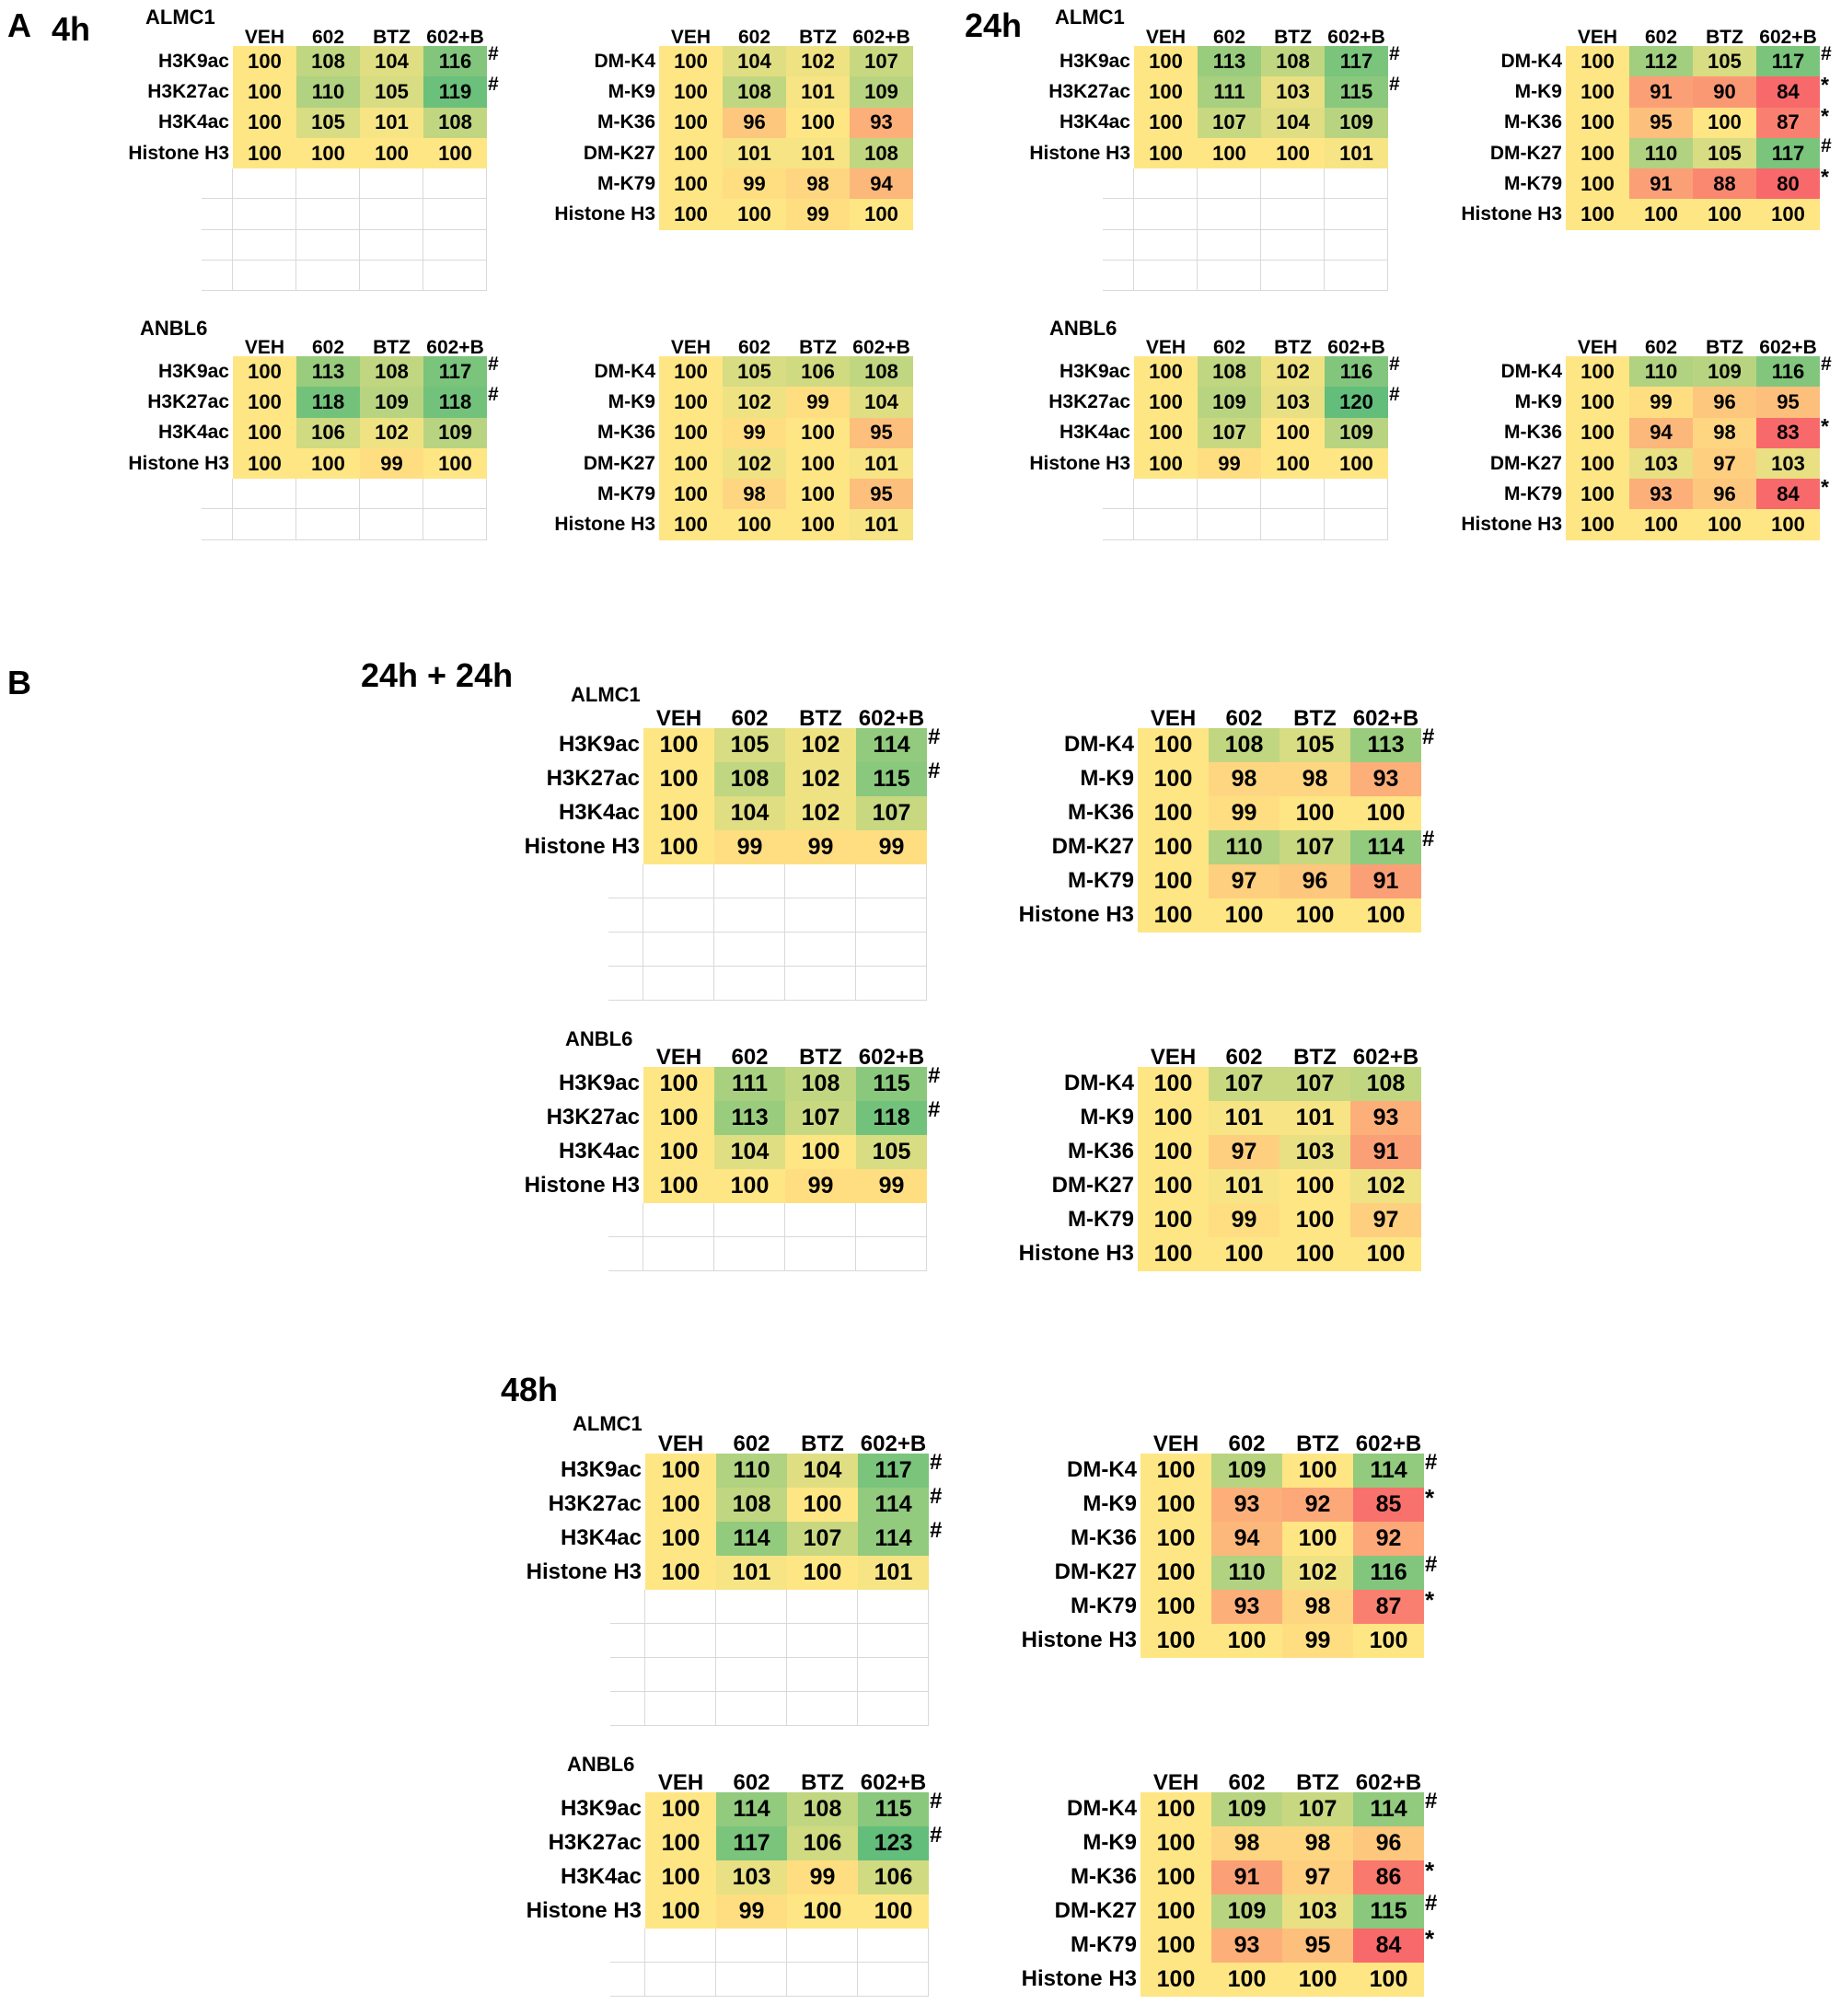 The width and height of the screenshot is (1841, 2016). I want to click on heatmap-cell: 91, so click(1385, 1151).